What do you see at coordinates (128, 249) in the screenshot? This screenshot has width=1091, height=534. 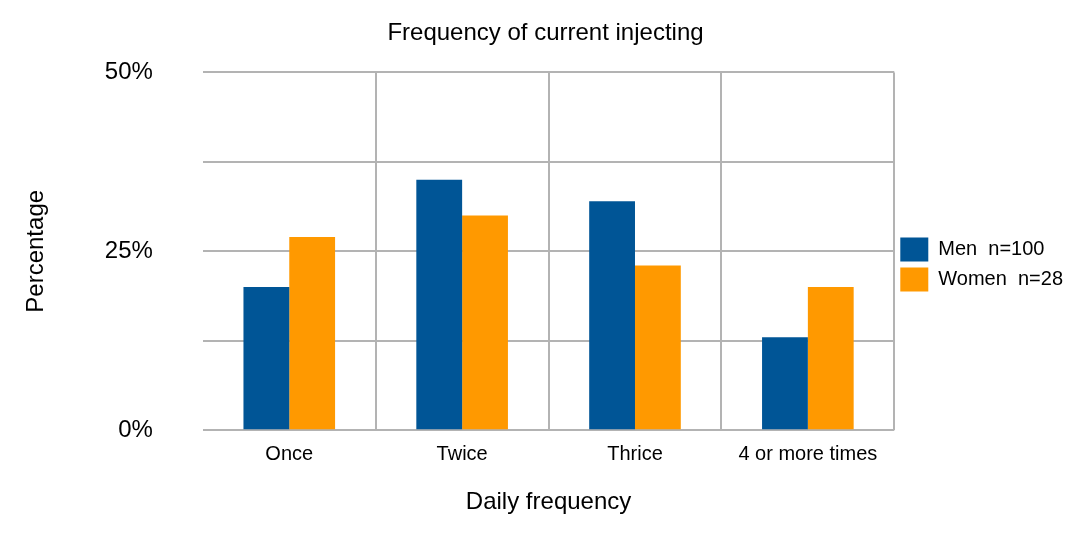 I see `y-tick-label: 25%` at bounding box center [128, 249].